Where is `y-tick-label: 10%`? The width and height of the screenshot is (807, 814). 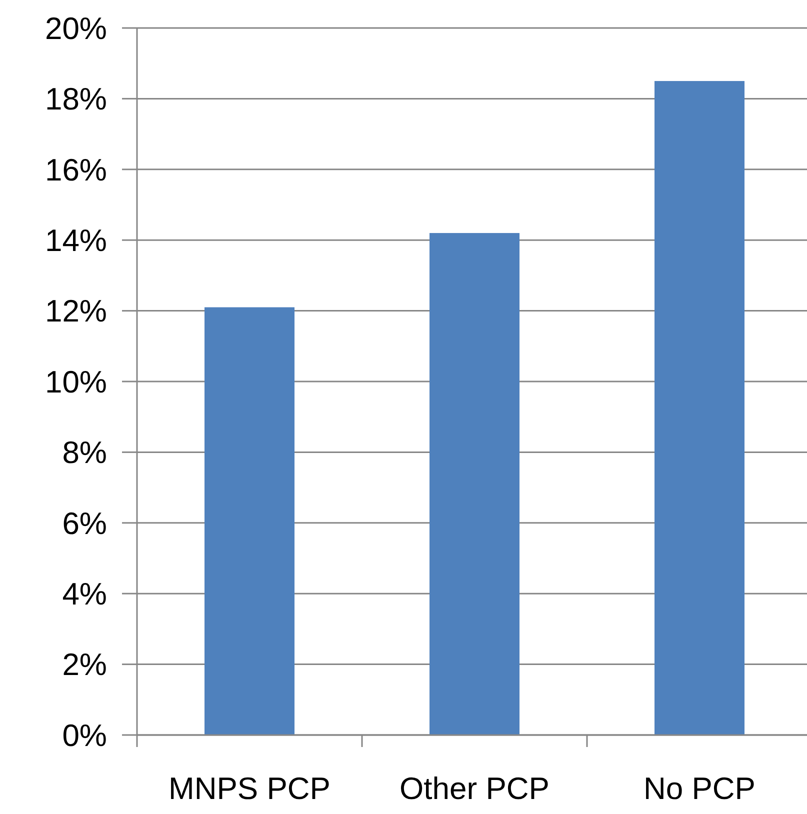
y-tick-label: 10% is located at coordinates (75, 382).